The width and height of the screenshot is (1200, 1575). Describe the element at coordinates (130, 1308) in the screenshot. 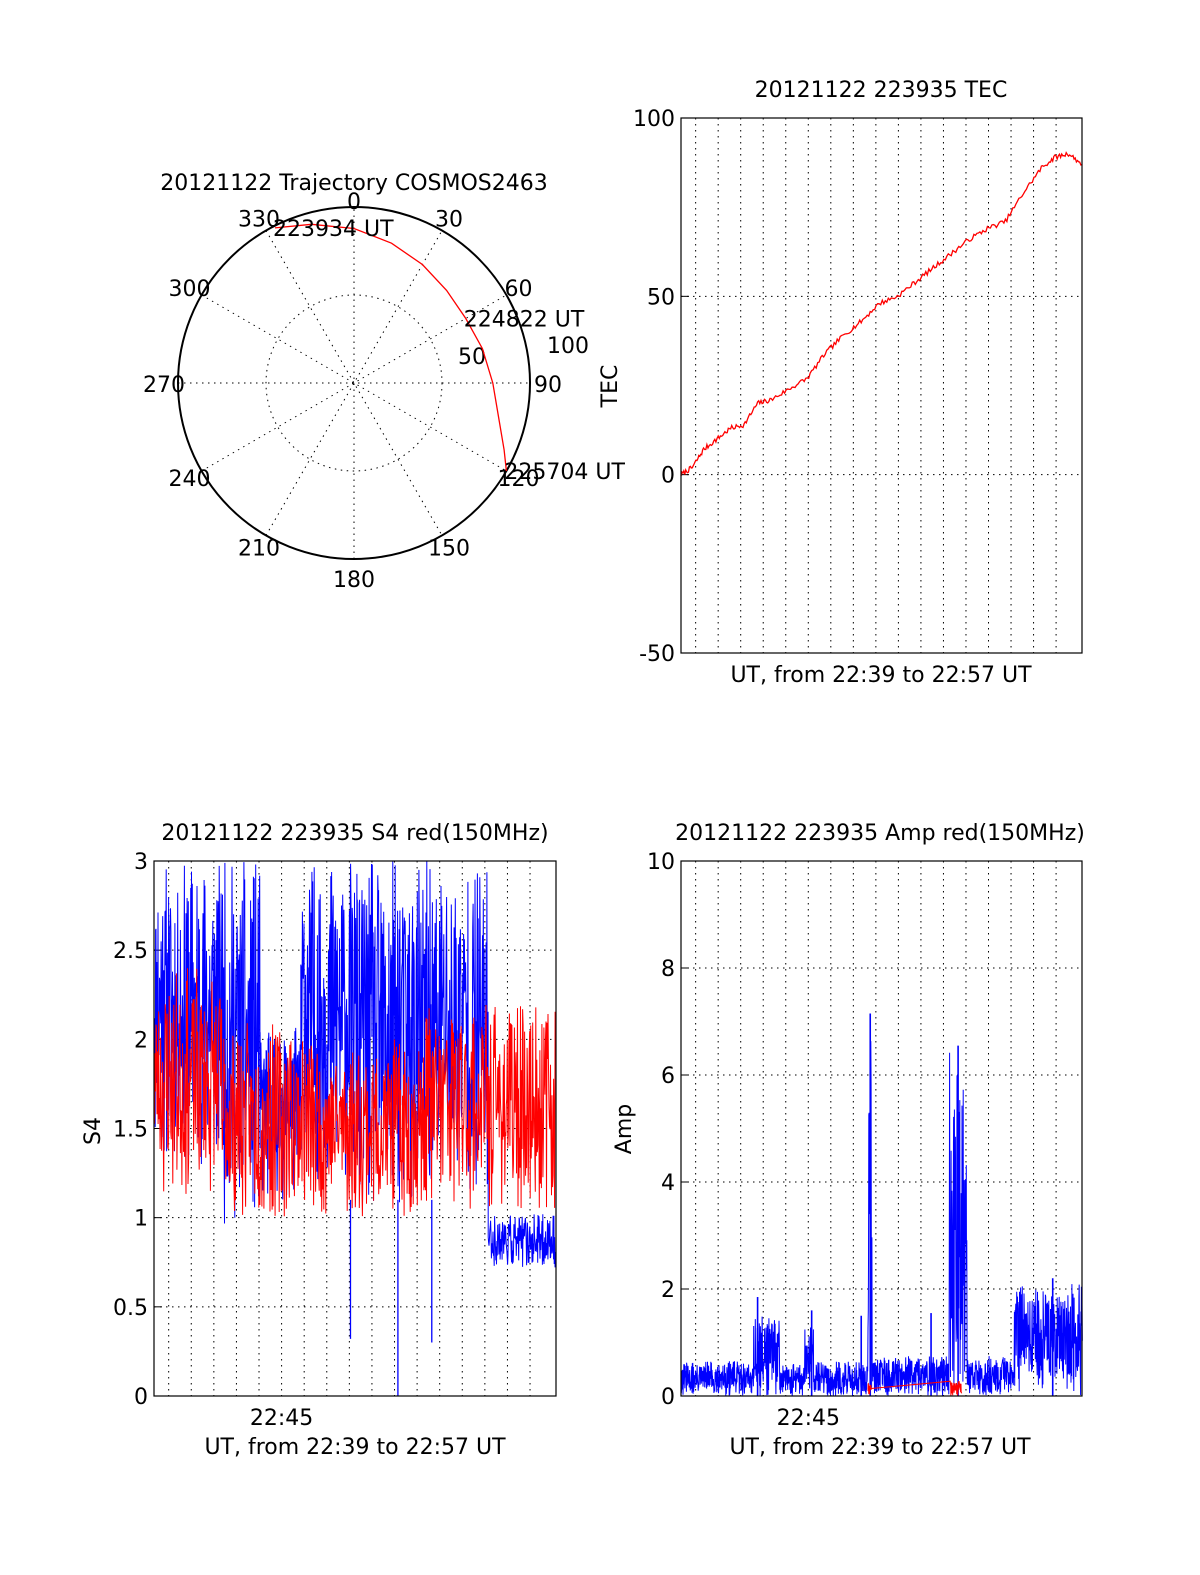

I see `y-tick-label: 0.5` at that location.